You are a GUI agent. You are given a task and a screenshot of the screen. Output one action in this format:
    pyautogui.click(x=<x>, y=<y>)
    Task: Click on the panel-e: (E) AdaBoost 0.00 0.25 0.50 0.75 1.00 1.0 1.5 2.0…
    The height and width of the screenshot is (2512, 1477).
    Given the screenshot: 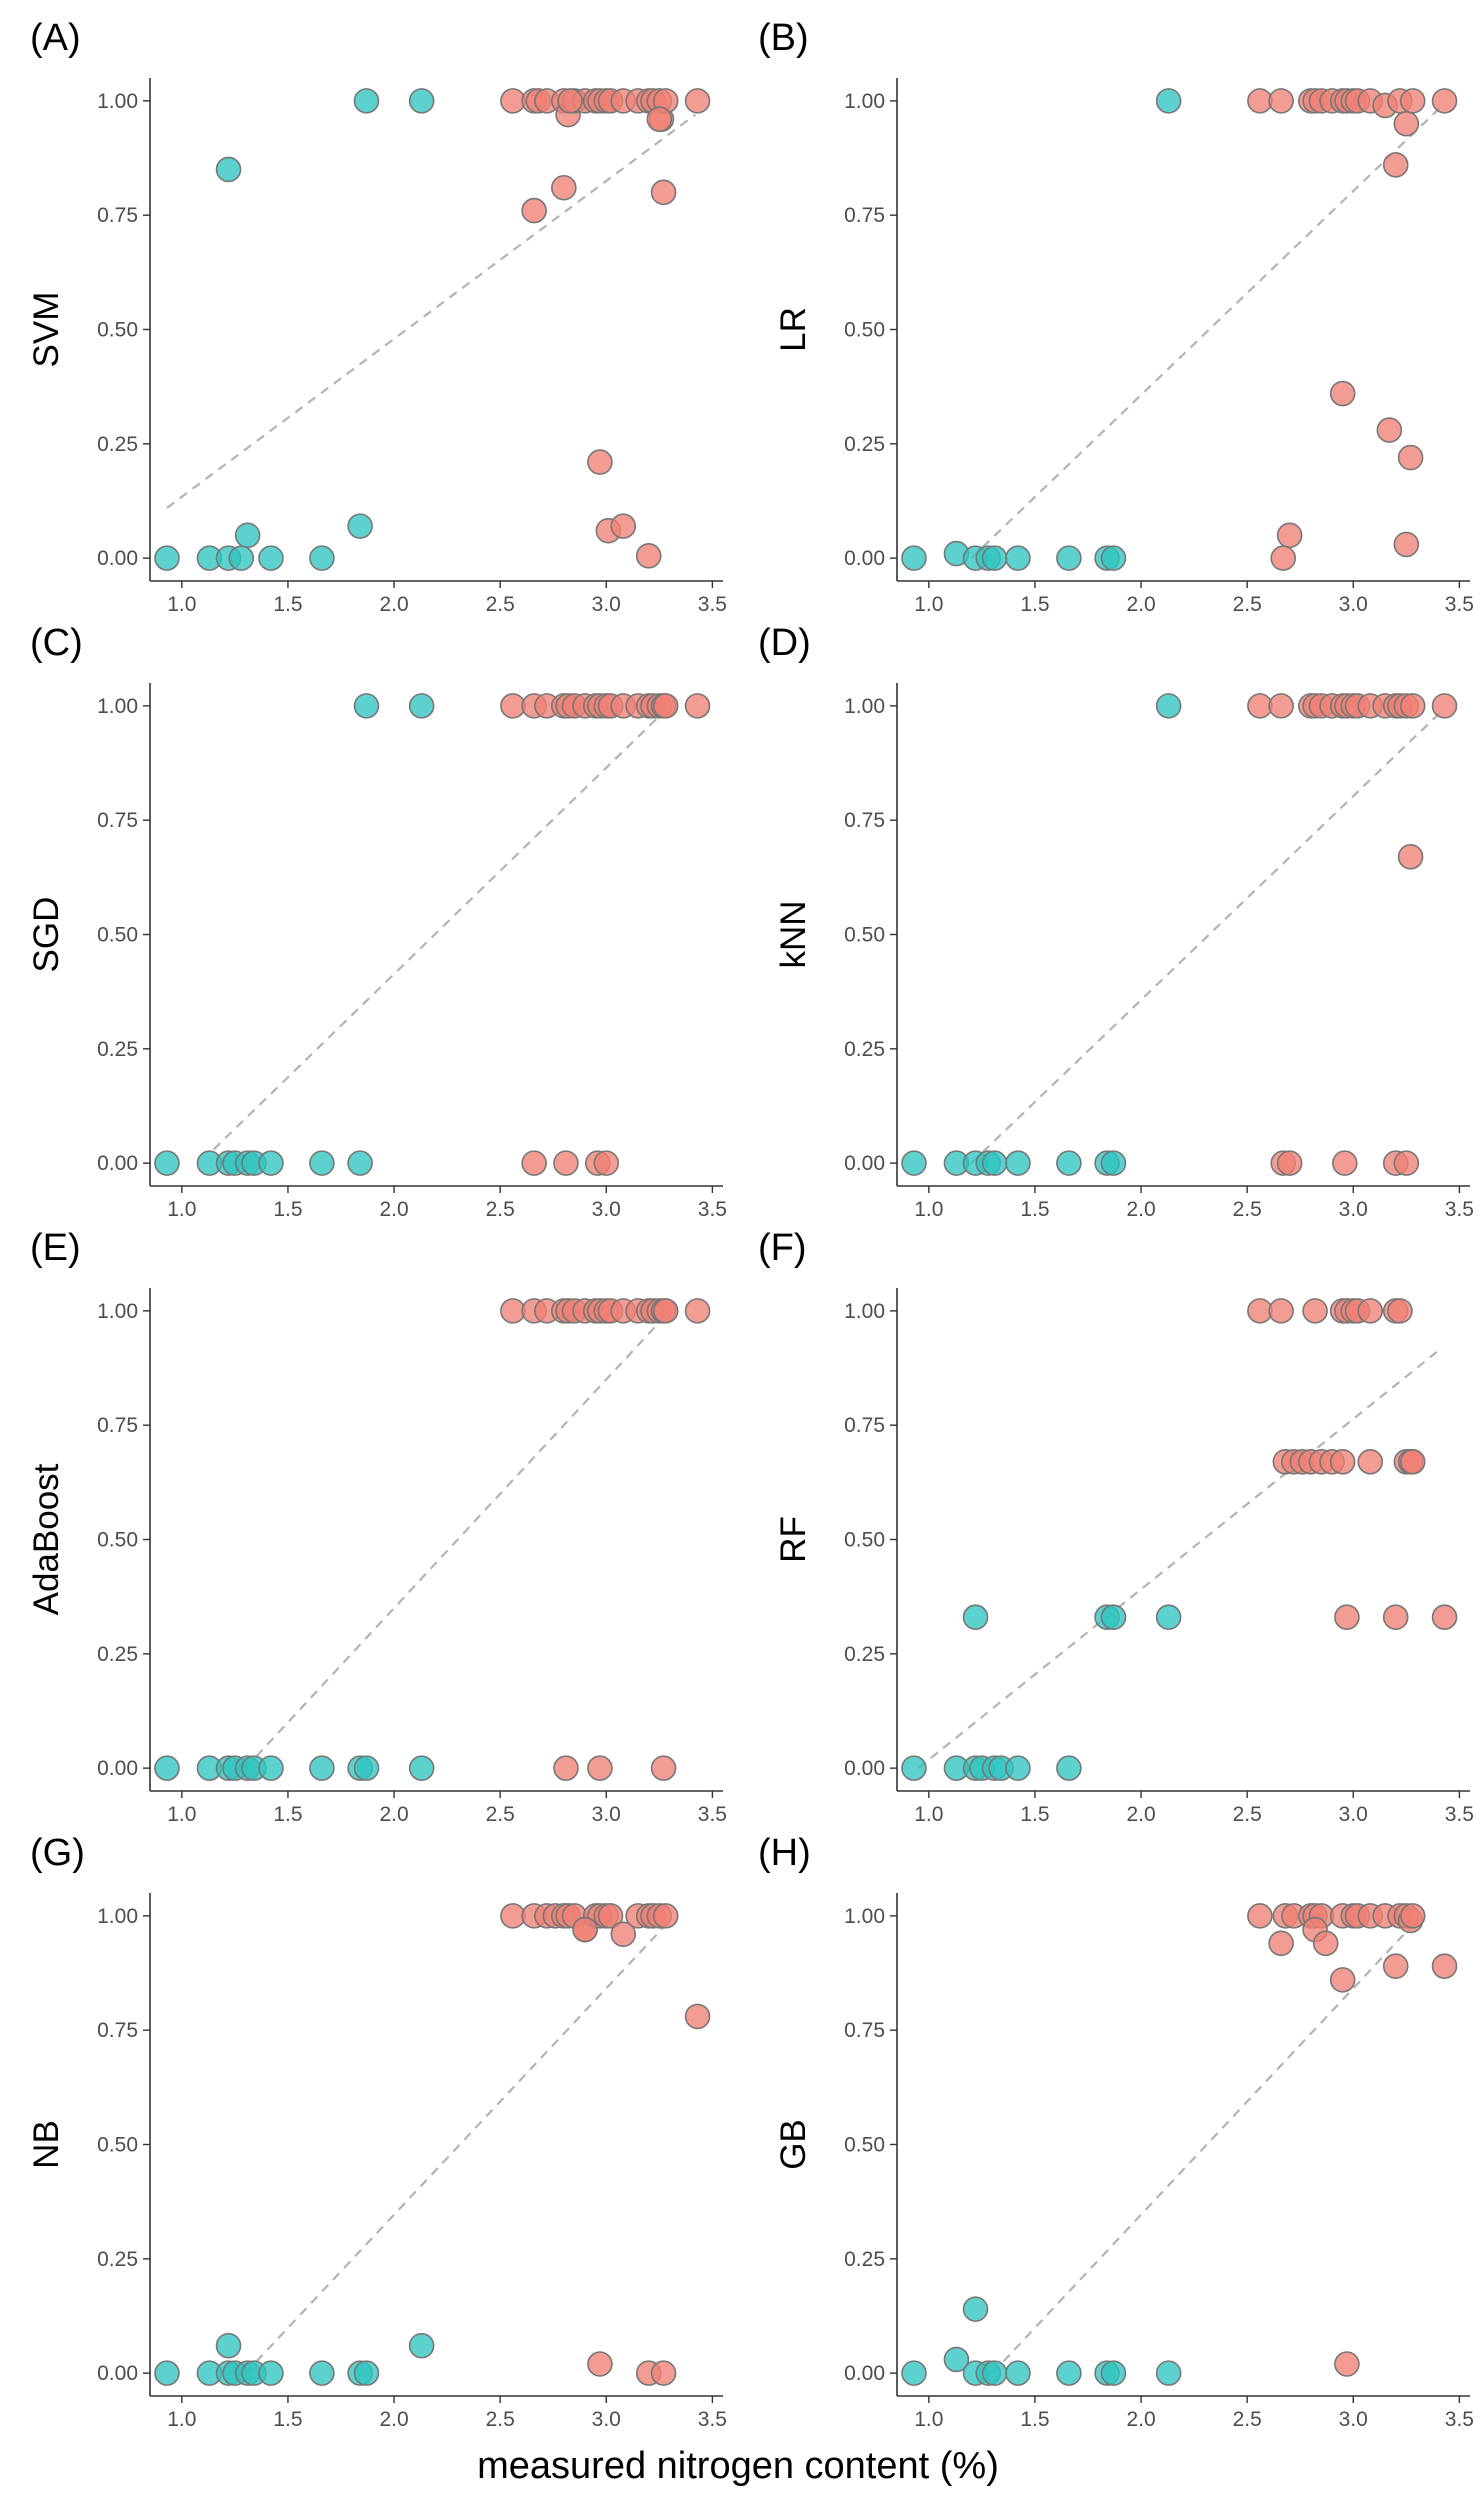 What is the action you would take?
    pyautogui.click(x=377, y=1526)
    